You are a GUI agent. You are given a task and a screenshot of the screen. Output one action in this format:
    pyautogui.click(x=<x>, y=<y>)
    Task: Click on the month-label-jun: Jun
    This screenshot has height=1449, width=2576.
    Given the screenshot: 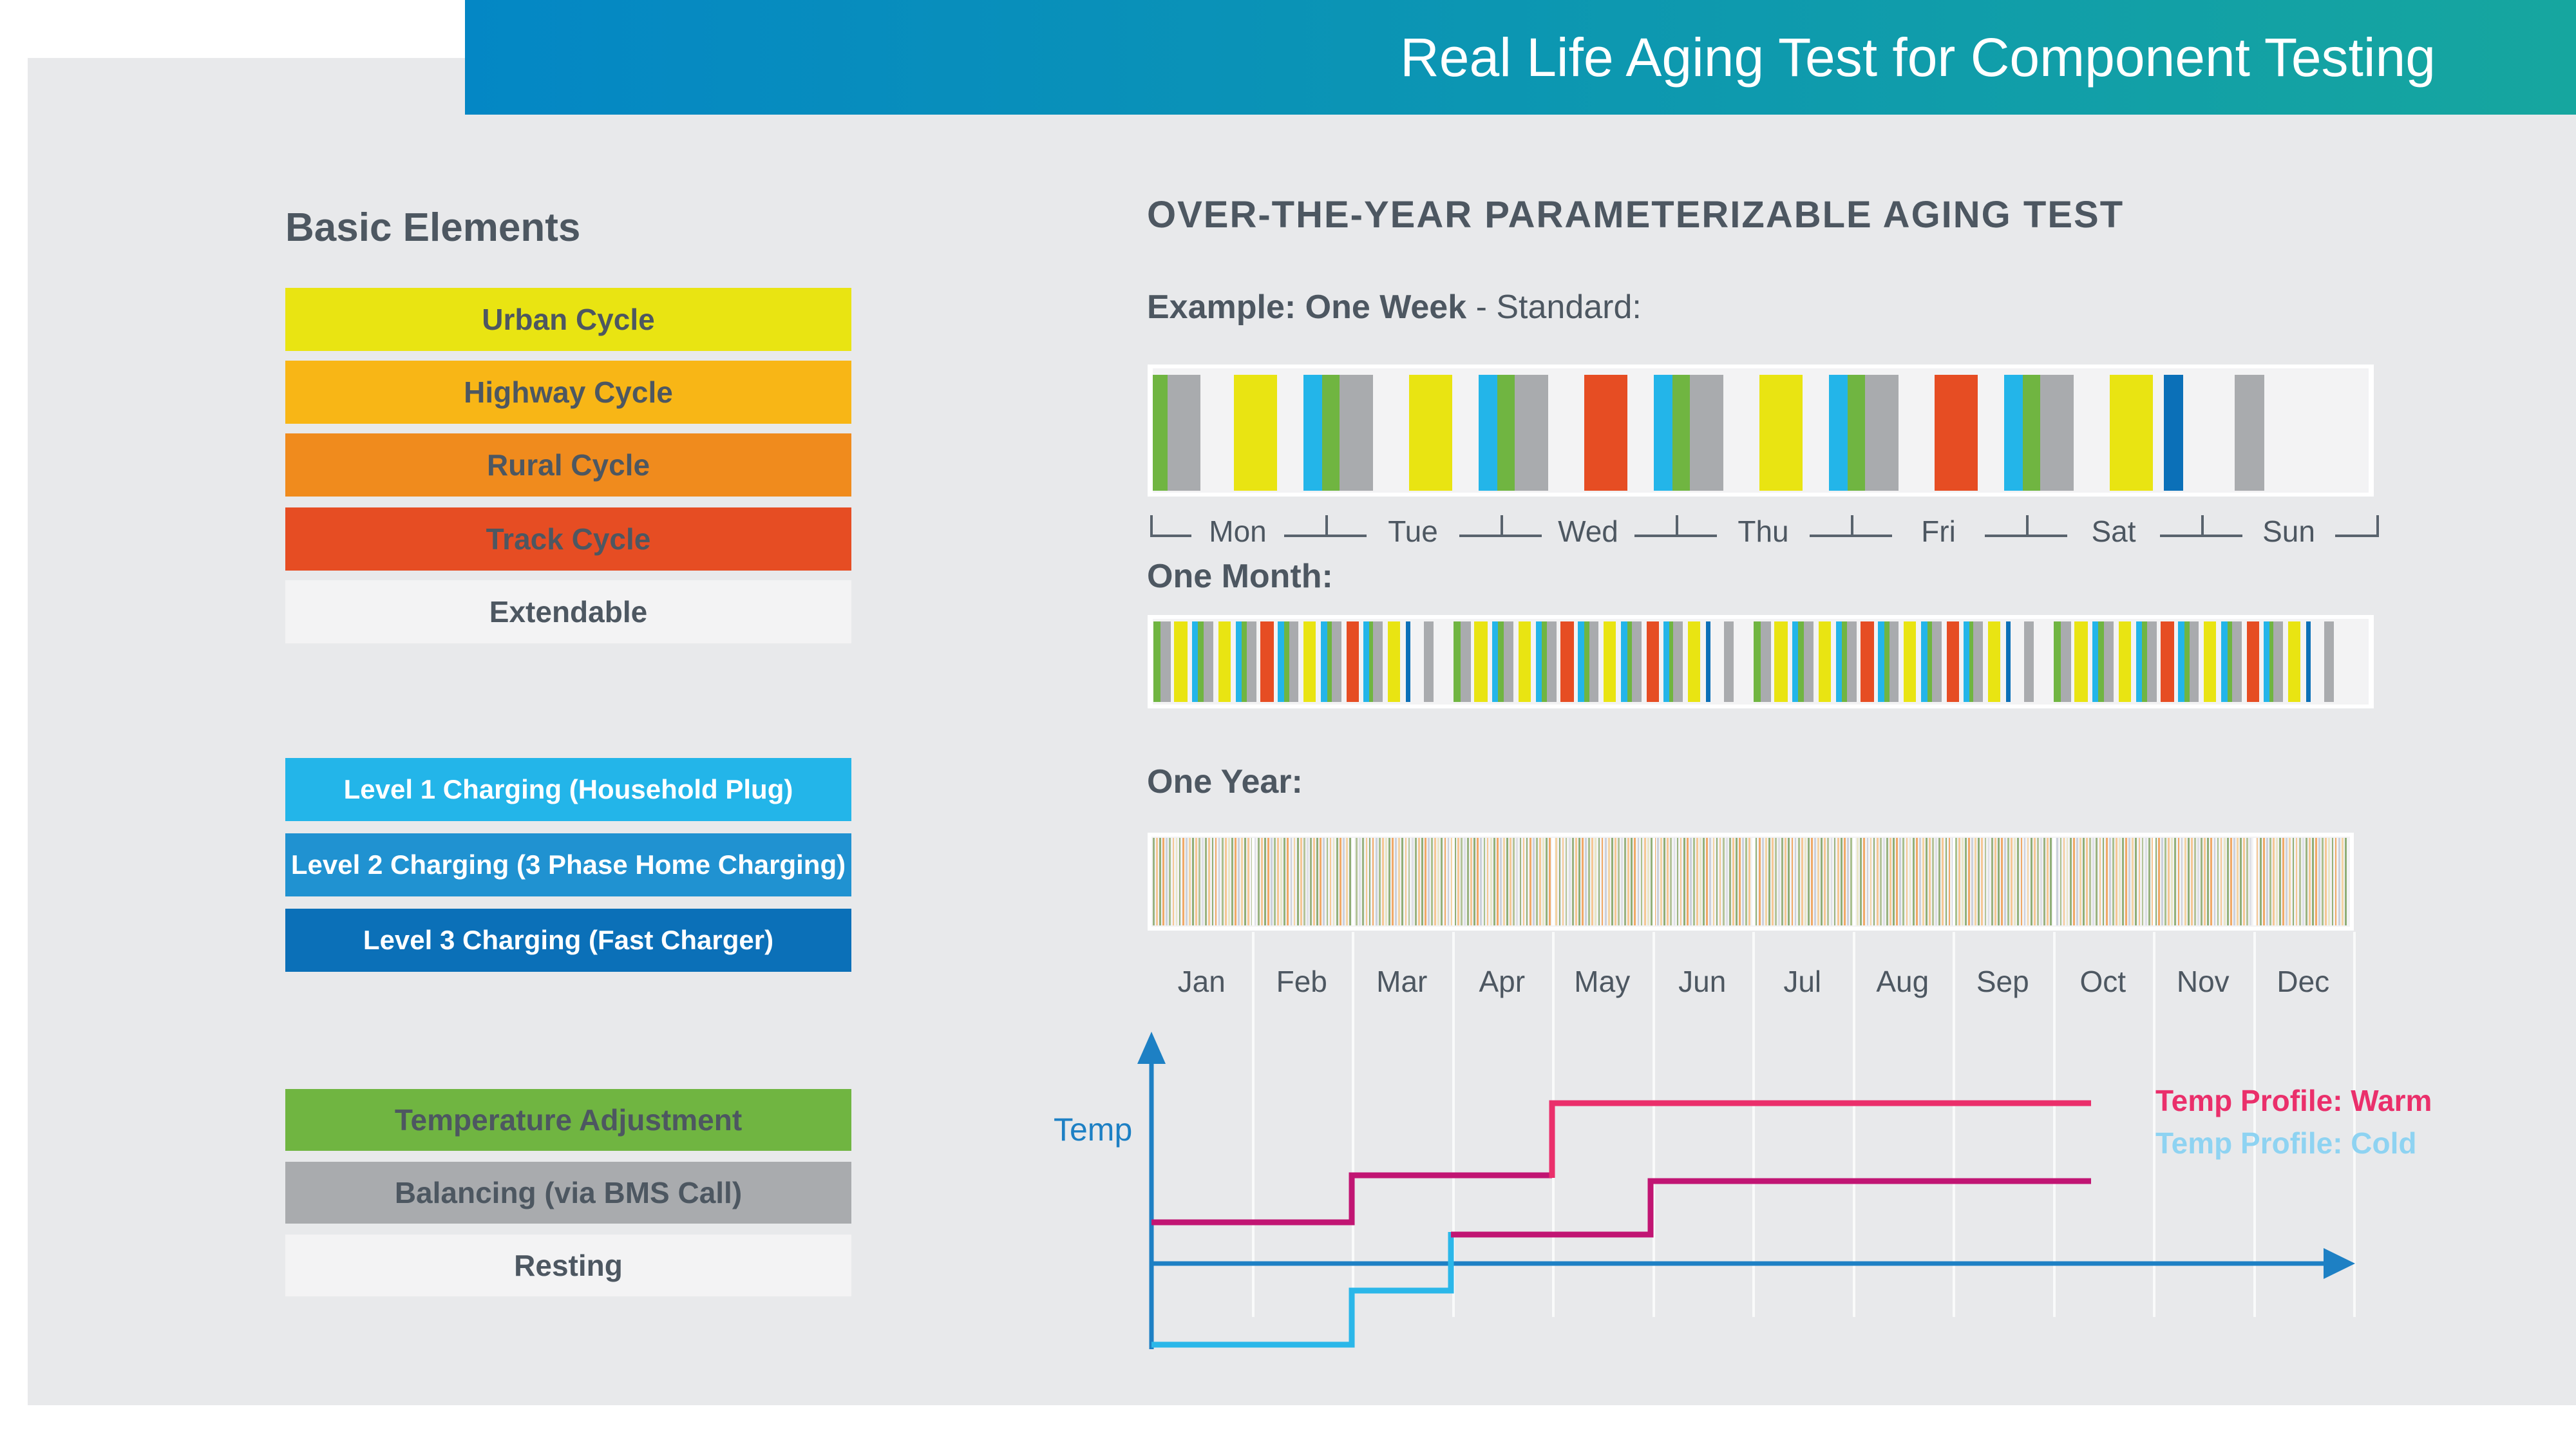 What is the action you would take?
    pyautogui.click(x=1702, y=981)
    